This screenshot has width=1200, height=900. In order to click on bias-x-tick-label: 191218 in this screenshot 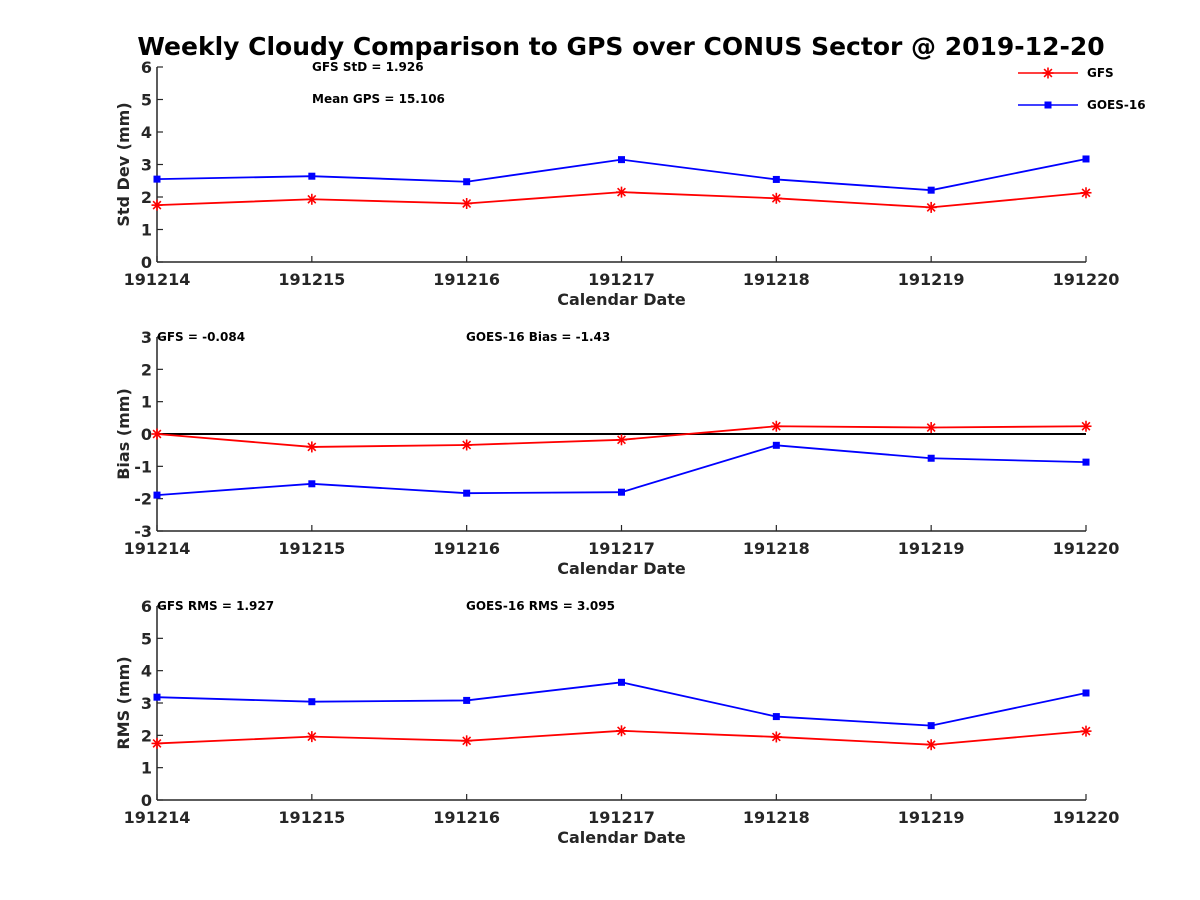, I will do `click(776, 548)`.